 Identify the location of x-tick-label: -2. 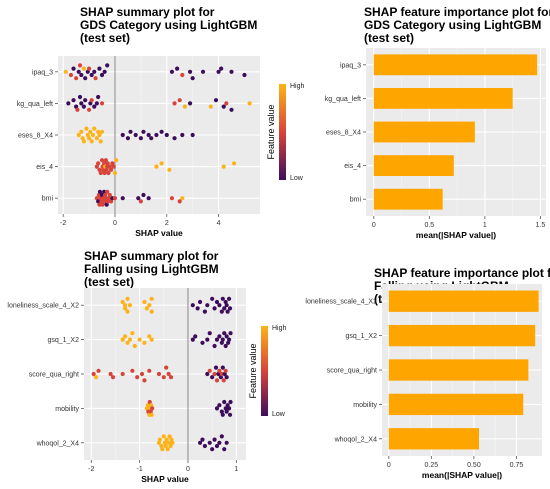
(63, 223).